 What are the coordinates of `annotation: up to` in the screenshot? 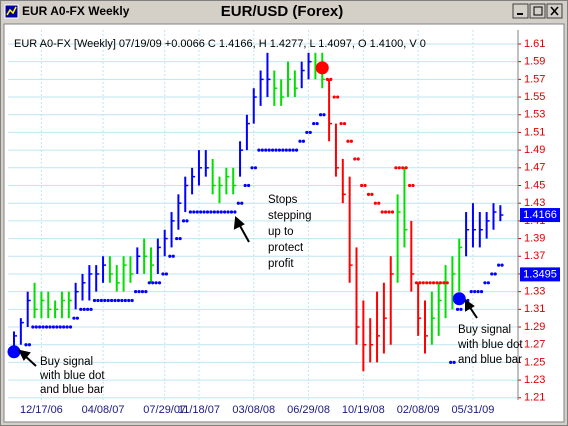 It's located at (281, 232).